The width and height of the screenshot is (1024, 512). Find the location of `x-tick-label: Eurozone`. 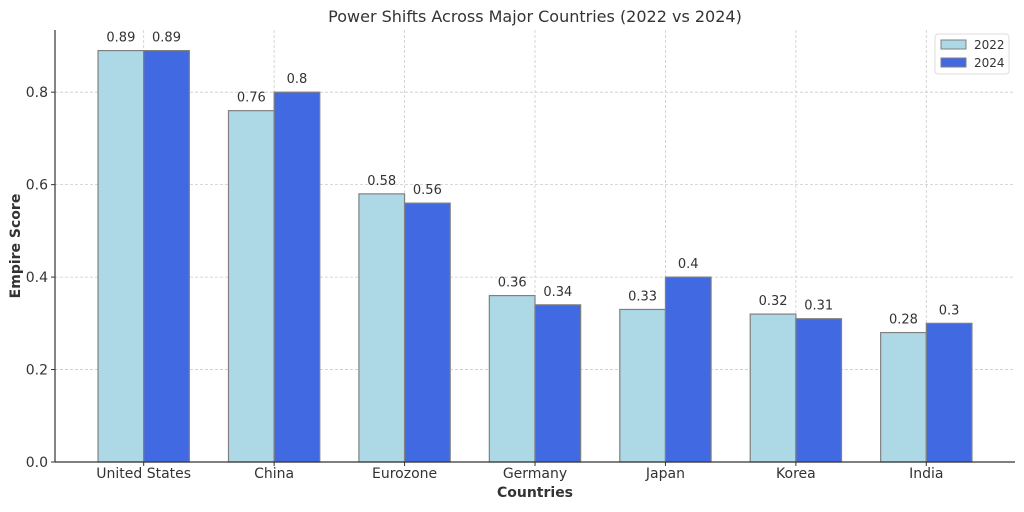

x-tick-label: Eurozone is located at coordinates (404, 474).